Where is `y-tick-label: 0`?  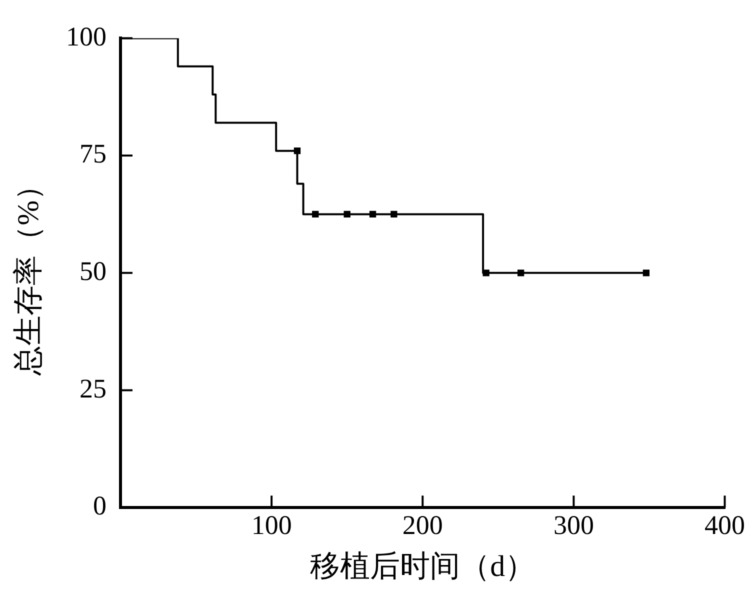 y-tick-label: 0 is located at coordinates (99, 505).